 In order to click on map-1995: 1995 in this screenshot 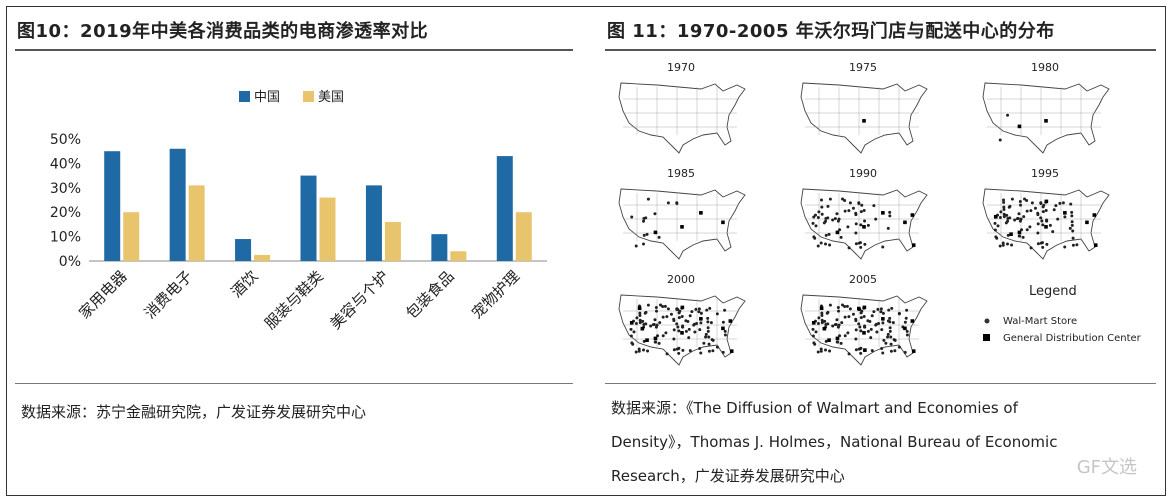, I will do `click(1046, 213)`.